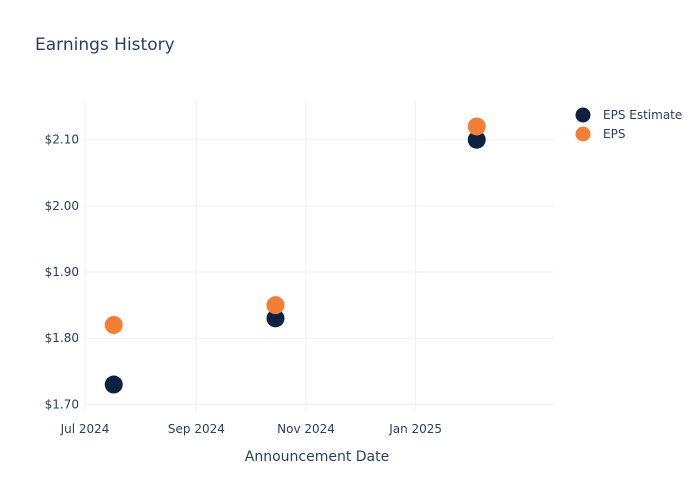  What do you see at coordinates (196, 429) in the screenshot?
I see `x-tick-label: Sep 2024` at bounding box center [196, 429].